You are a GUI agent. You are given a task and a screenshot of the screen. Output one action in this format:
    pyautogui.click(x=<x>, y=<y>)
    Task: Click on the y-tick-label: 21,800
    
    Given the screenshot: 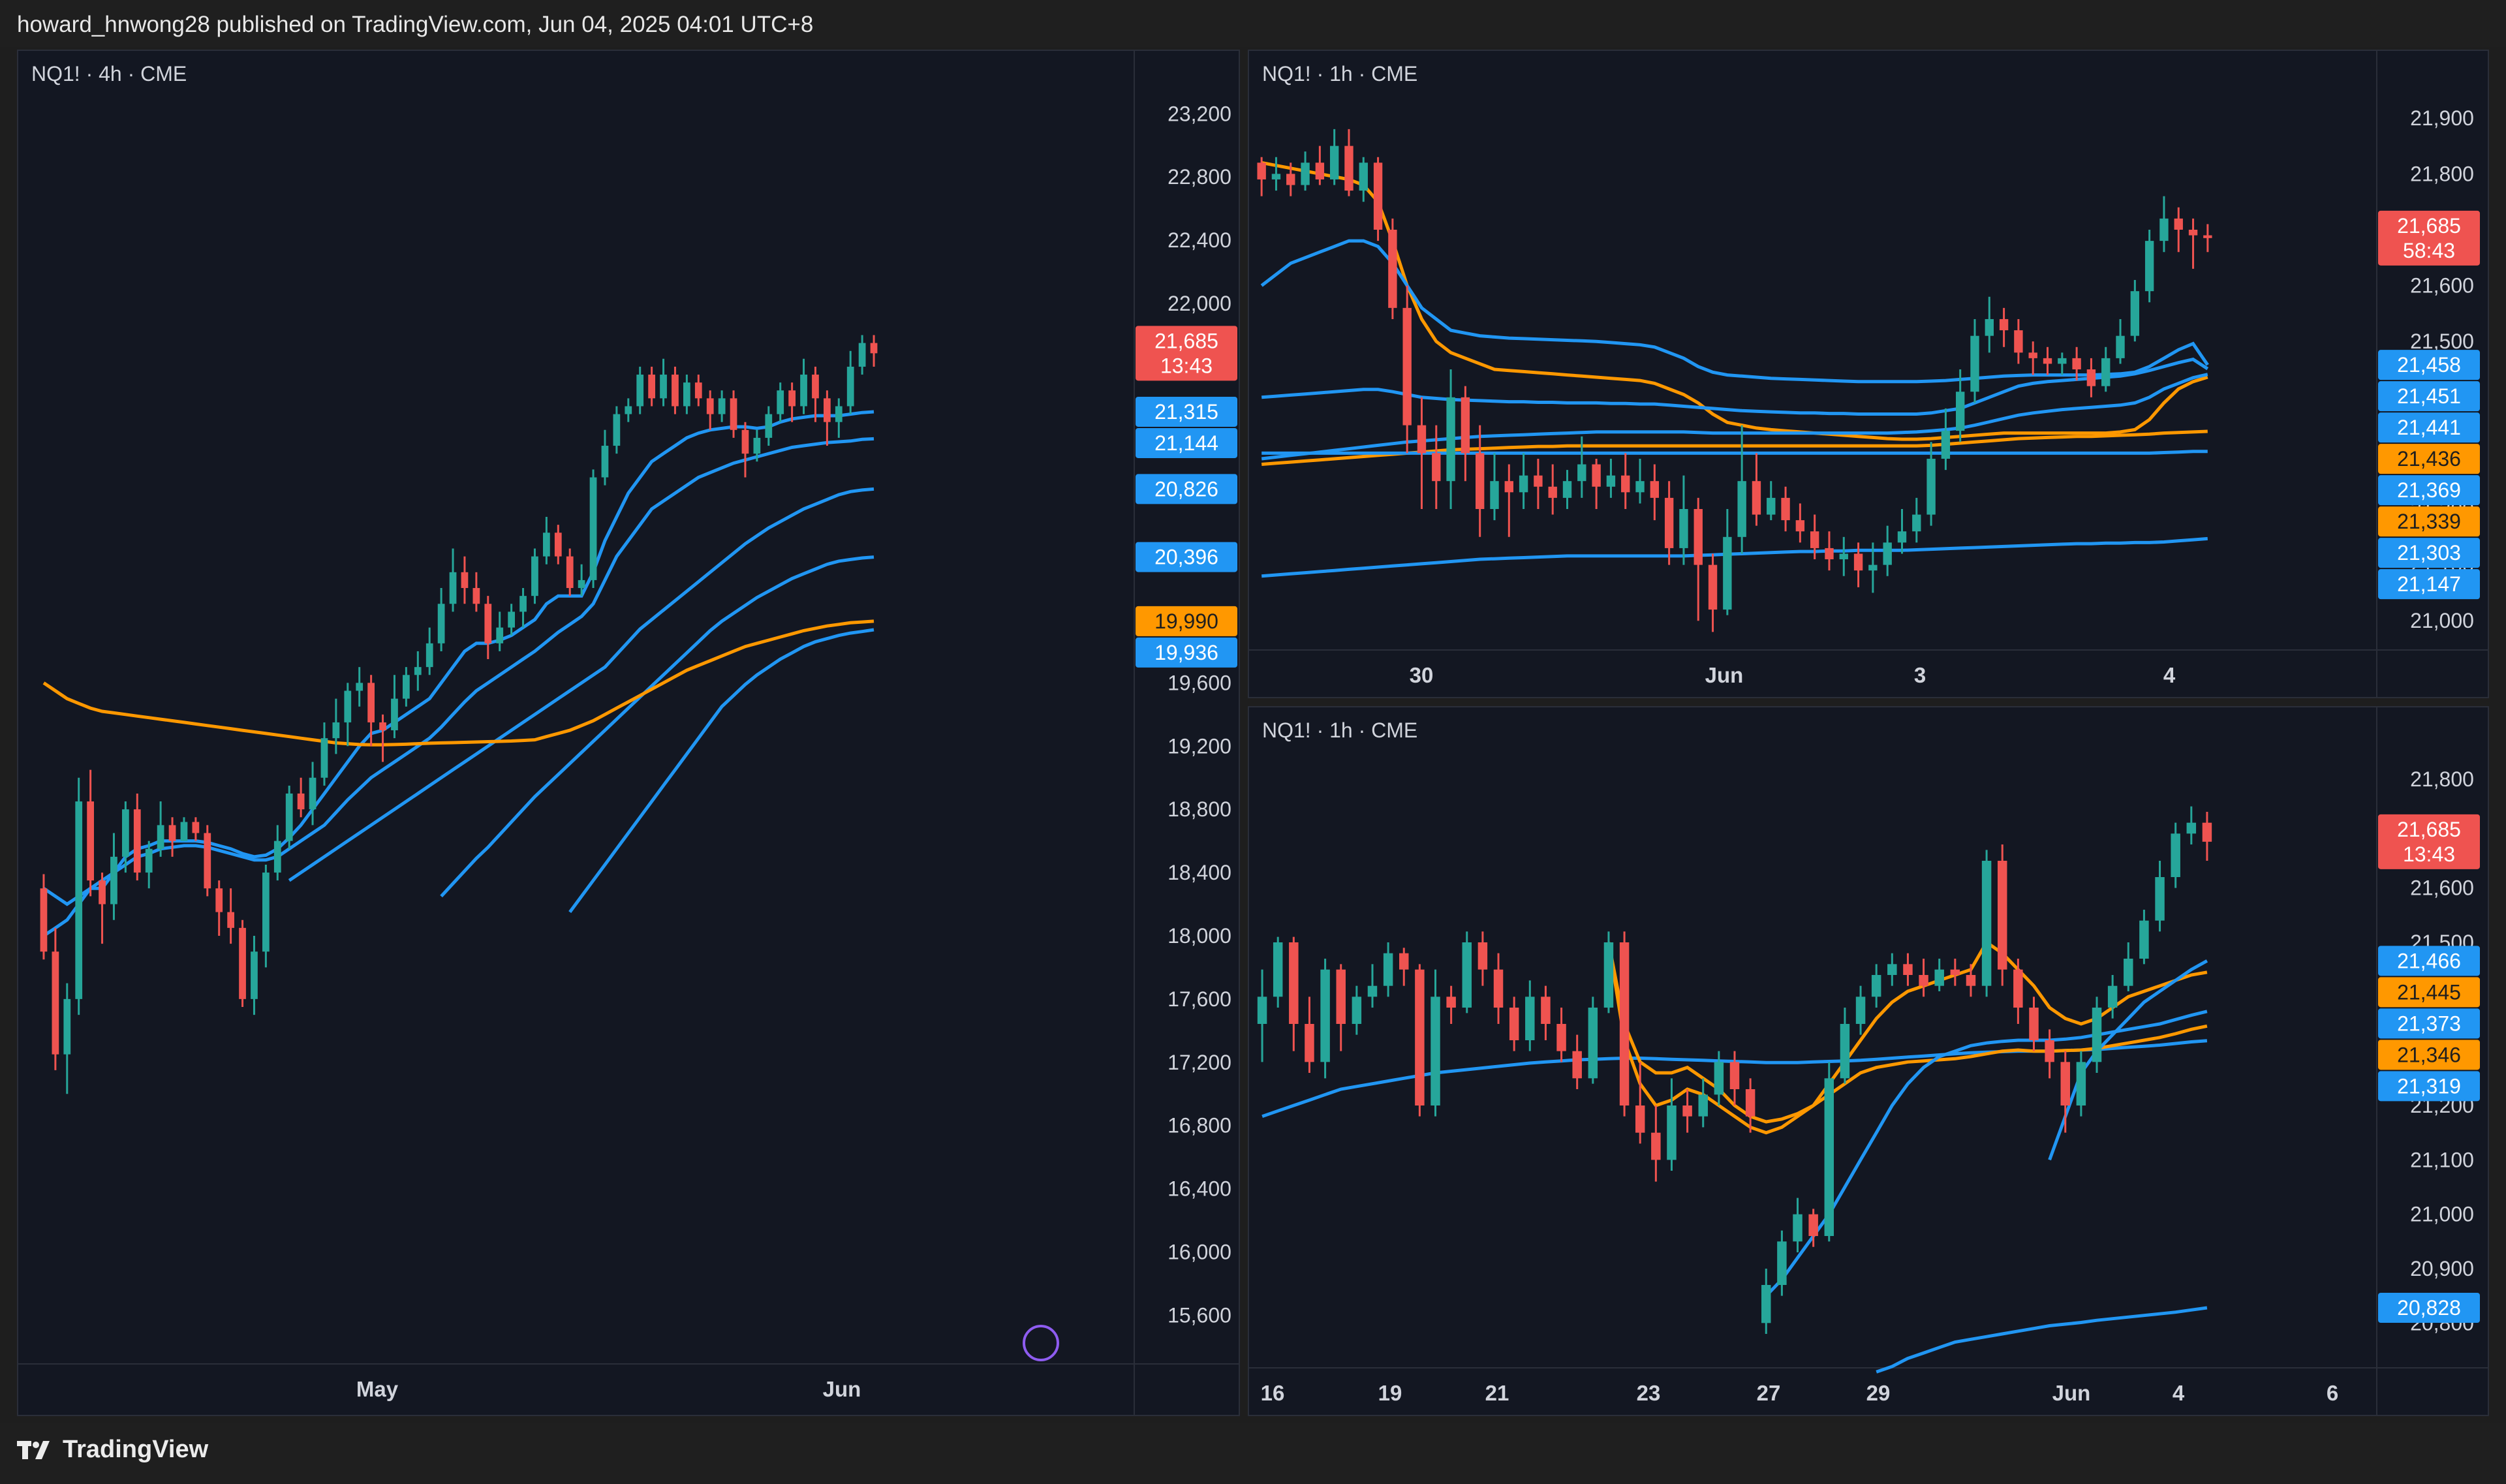 What is the action you would take?
    pyautogui.click(x=2442, y=173)
    